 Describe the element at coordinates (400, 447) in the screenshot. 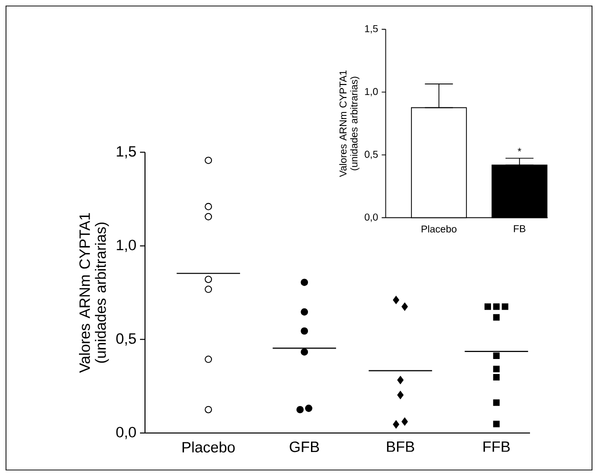

I see `x-tick-label: BFB` at that location.